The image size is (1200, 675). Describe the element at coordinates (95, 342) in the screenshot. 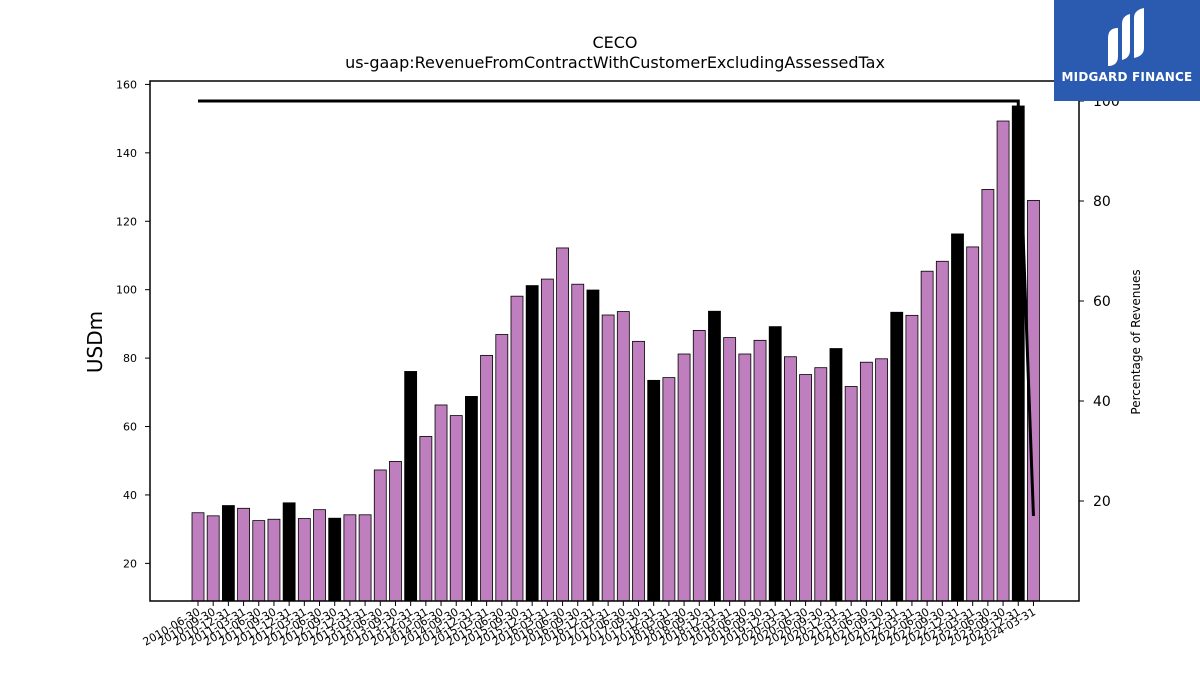

I see `y-axis-label: USDm` at that location.